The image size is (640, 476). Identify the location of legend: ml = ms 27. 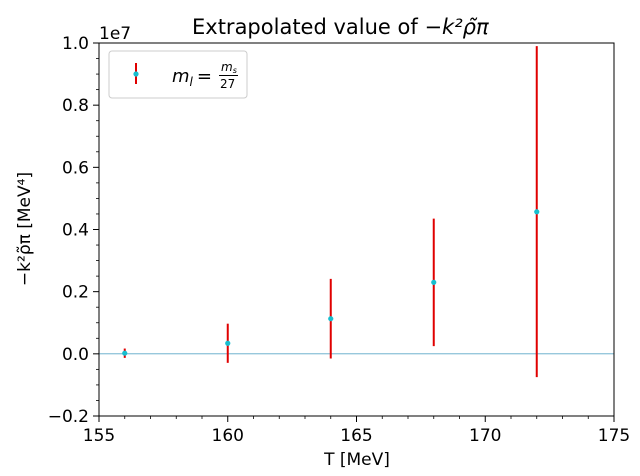
(178, 74).